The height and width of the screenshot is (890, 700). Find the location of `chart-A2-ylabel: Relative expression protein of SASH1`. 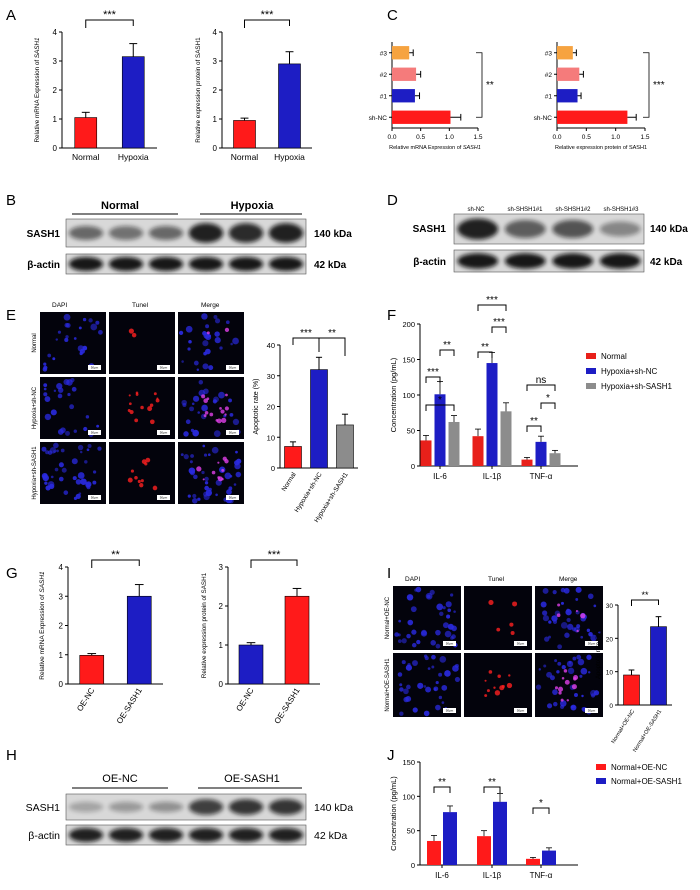

chart-A2-ylabel: Relative expression protein of SASH1 is located at coordinates (198, 90).